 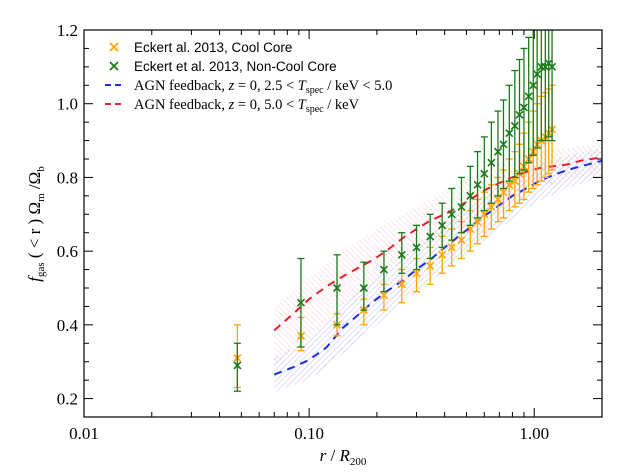 What do you see at coordinates (323, 455) in the screenshot?
I see `x-axis-label-var: r` at bounding box center [323, 455].